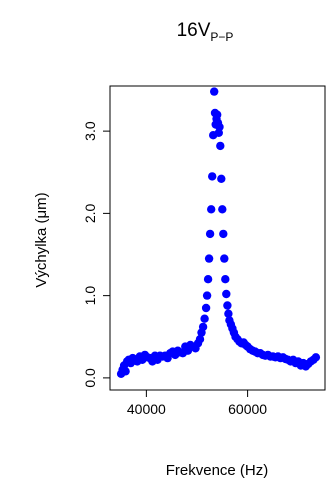 The image size is (329, 490). I want to click on y-tick-label: 3.0, so click(90, 131).